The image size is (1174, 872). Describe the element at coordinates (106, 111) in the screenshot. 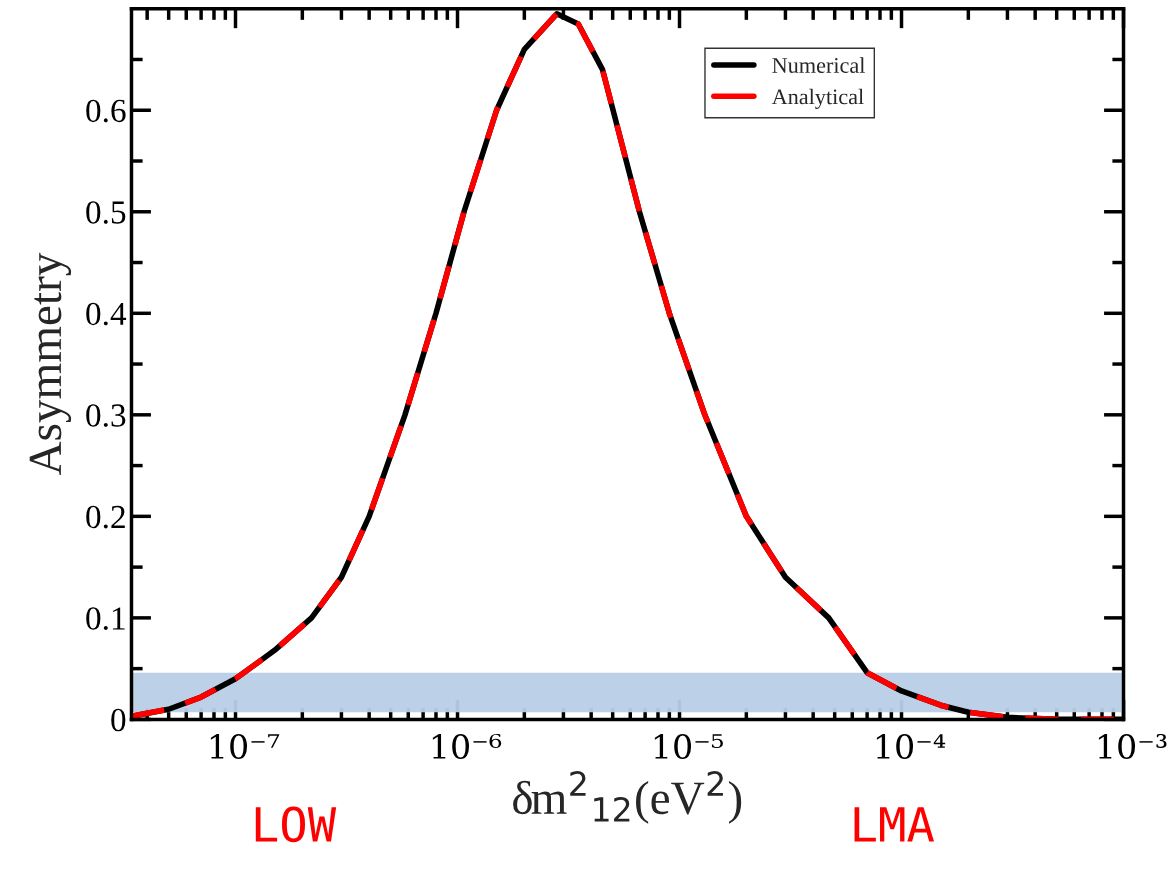

I see `y-tick-label: 0.6` at that location.